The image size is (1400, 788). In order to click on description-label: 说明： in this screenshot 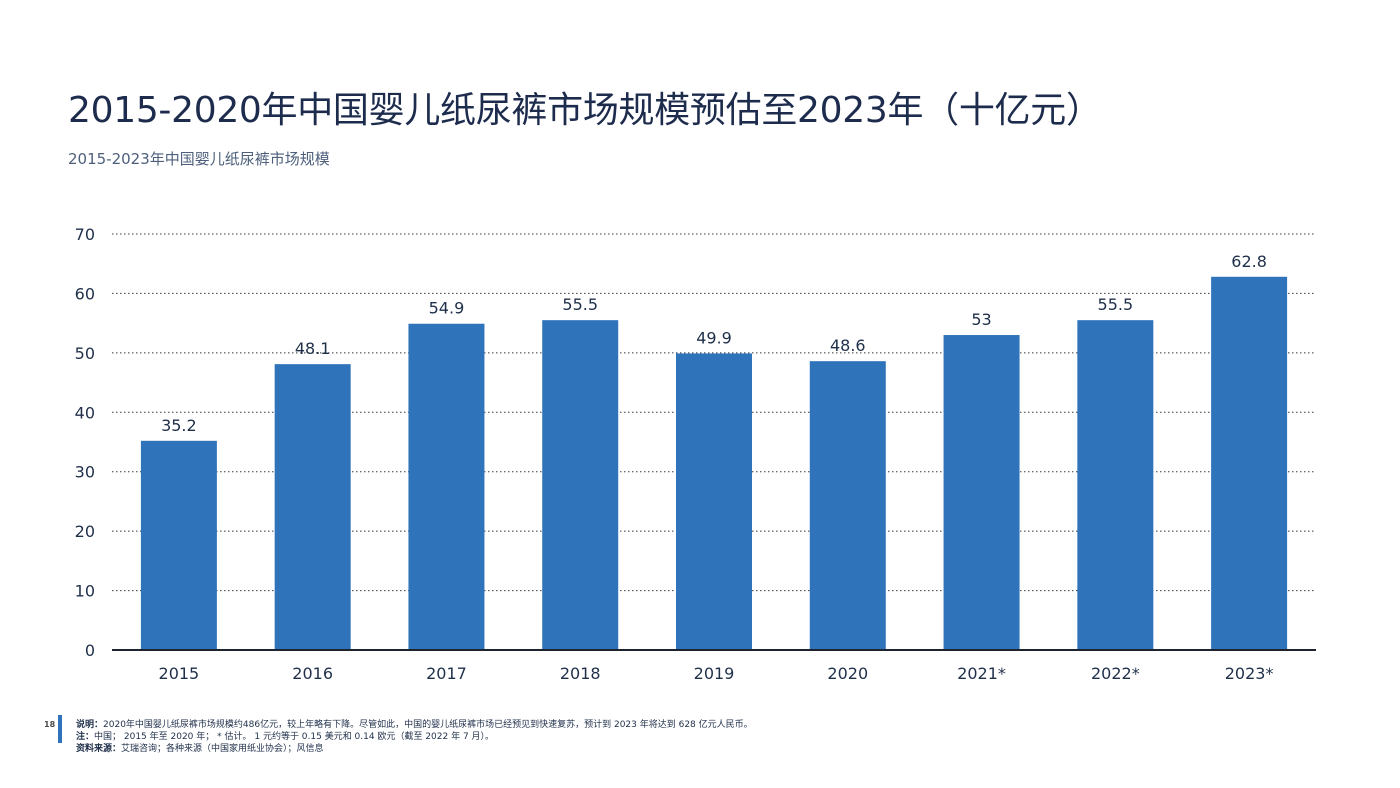, I will do `click(90, 725)`.